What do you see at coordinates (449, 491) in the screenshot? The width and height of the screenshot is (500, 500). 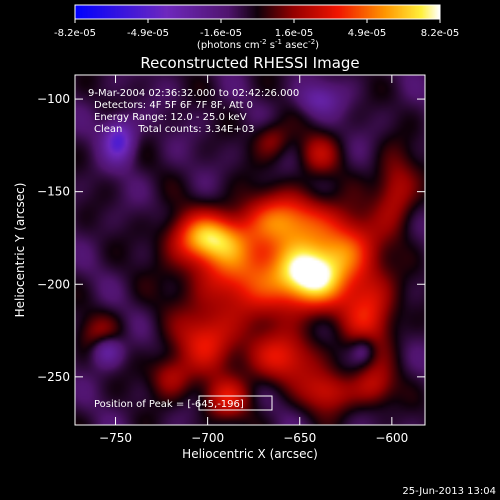 I see `footer-timestamp: 25-Jun-2013 13:04` at bounding box center [449, 491].